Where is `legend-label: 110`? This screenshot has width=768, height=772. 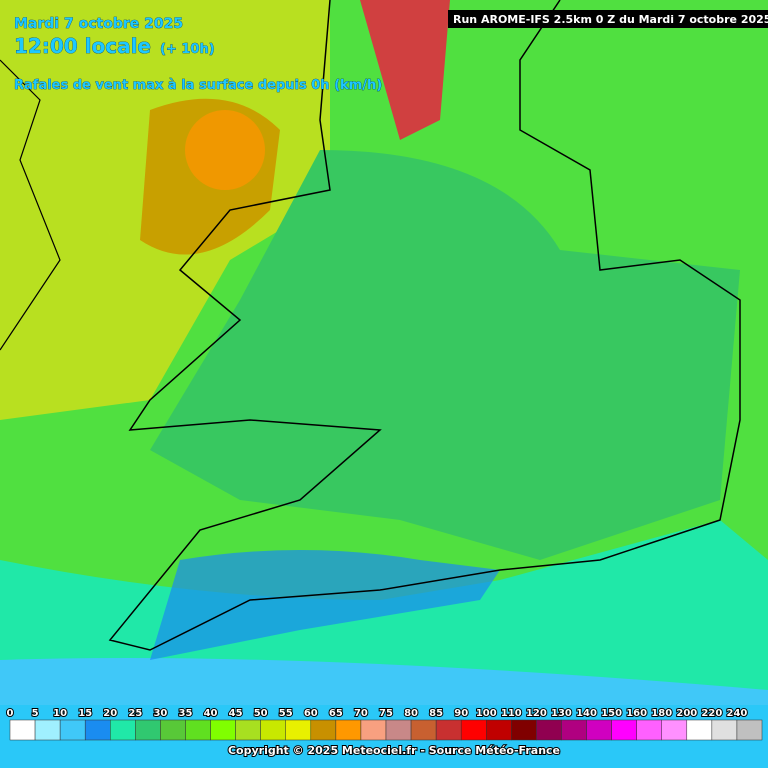 legend-label: 110 is located at coordinates (511, 713).